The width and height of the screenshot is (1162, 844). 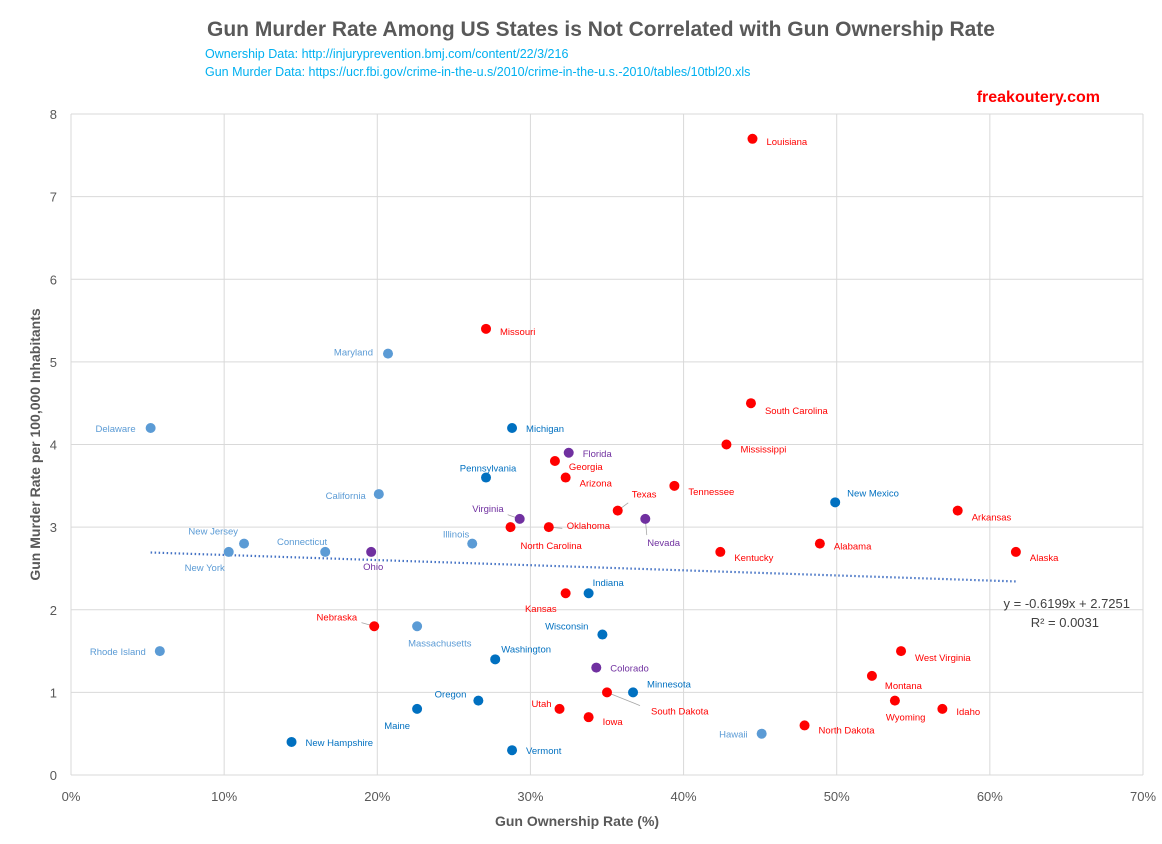 What do you see at coordinates (552, 546) in the screenshot?
I see `label-north-carolina: North Carolina` at bounding box center [552, 546].